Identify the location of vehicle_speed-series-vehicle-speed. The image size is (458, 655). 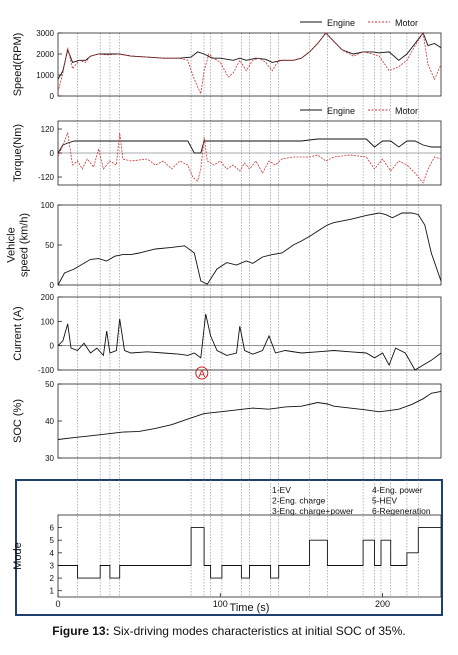
(249, 249).